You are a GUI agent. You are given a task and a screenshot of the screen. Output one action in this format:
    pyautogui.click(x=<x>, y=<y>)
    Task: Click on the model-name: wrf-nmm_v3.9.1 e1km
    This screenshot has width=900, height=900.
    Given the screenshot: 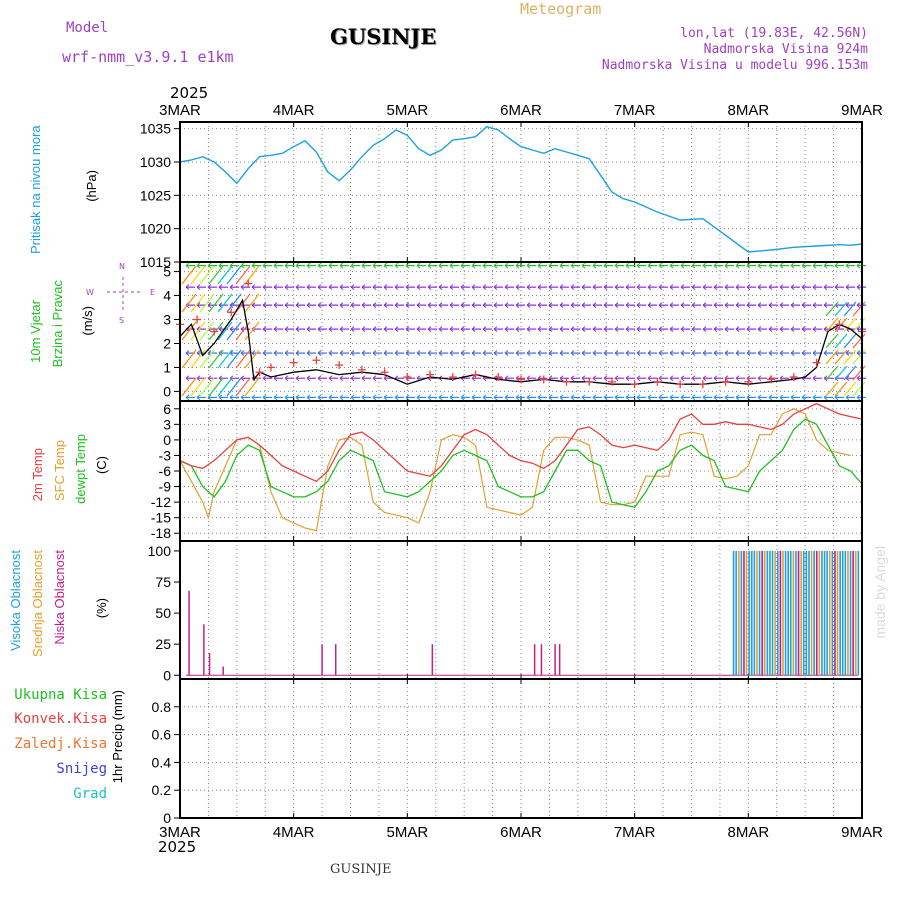 What is the action you would take?
    pyautogui.click(x=148, y=57)
    